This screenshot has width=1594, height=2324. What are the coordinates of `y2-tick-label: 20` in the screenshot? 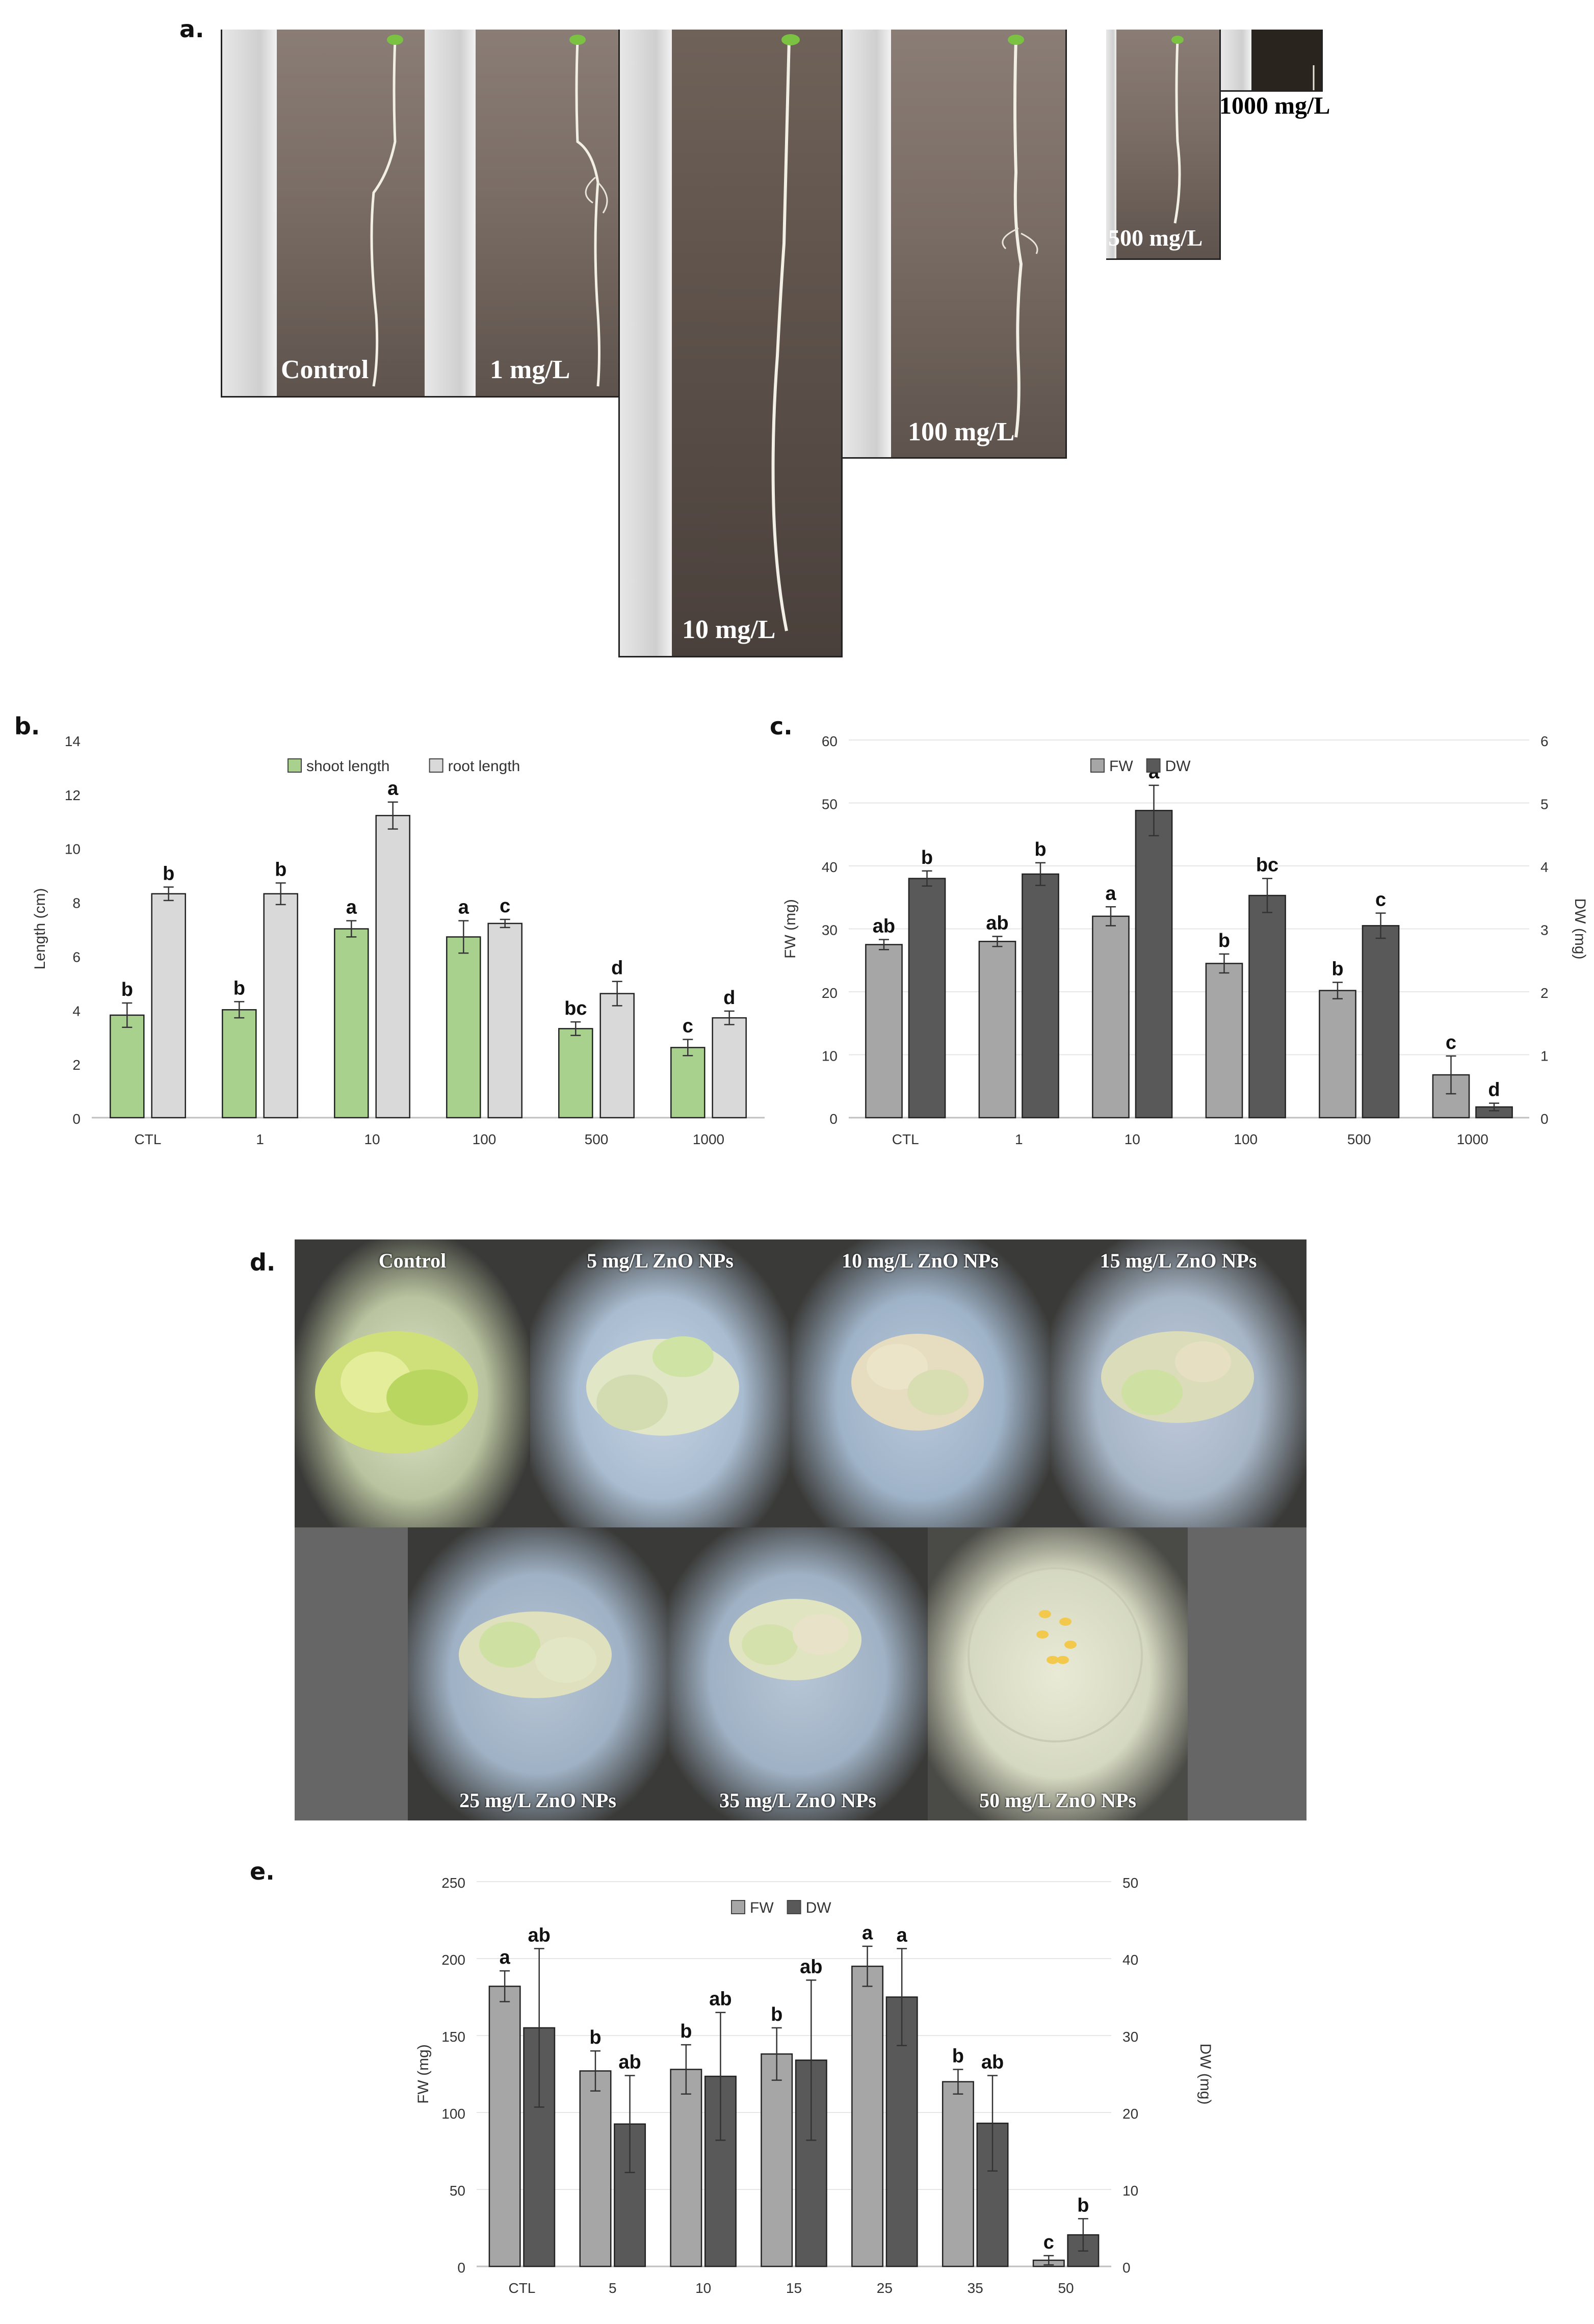 It's located at (1130, 2114).